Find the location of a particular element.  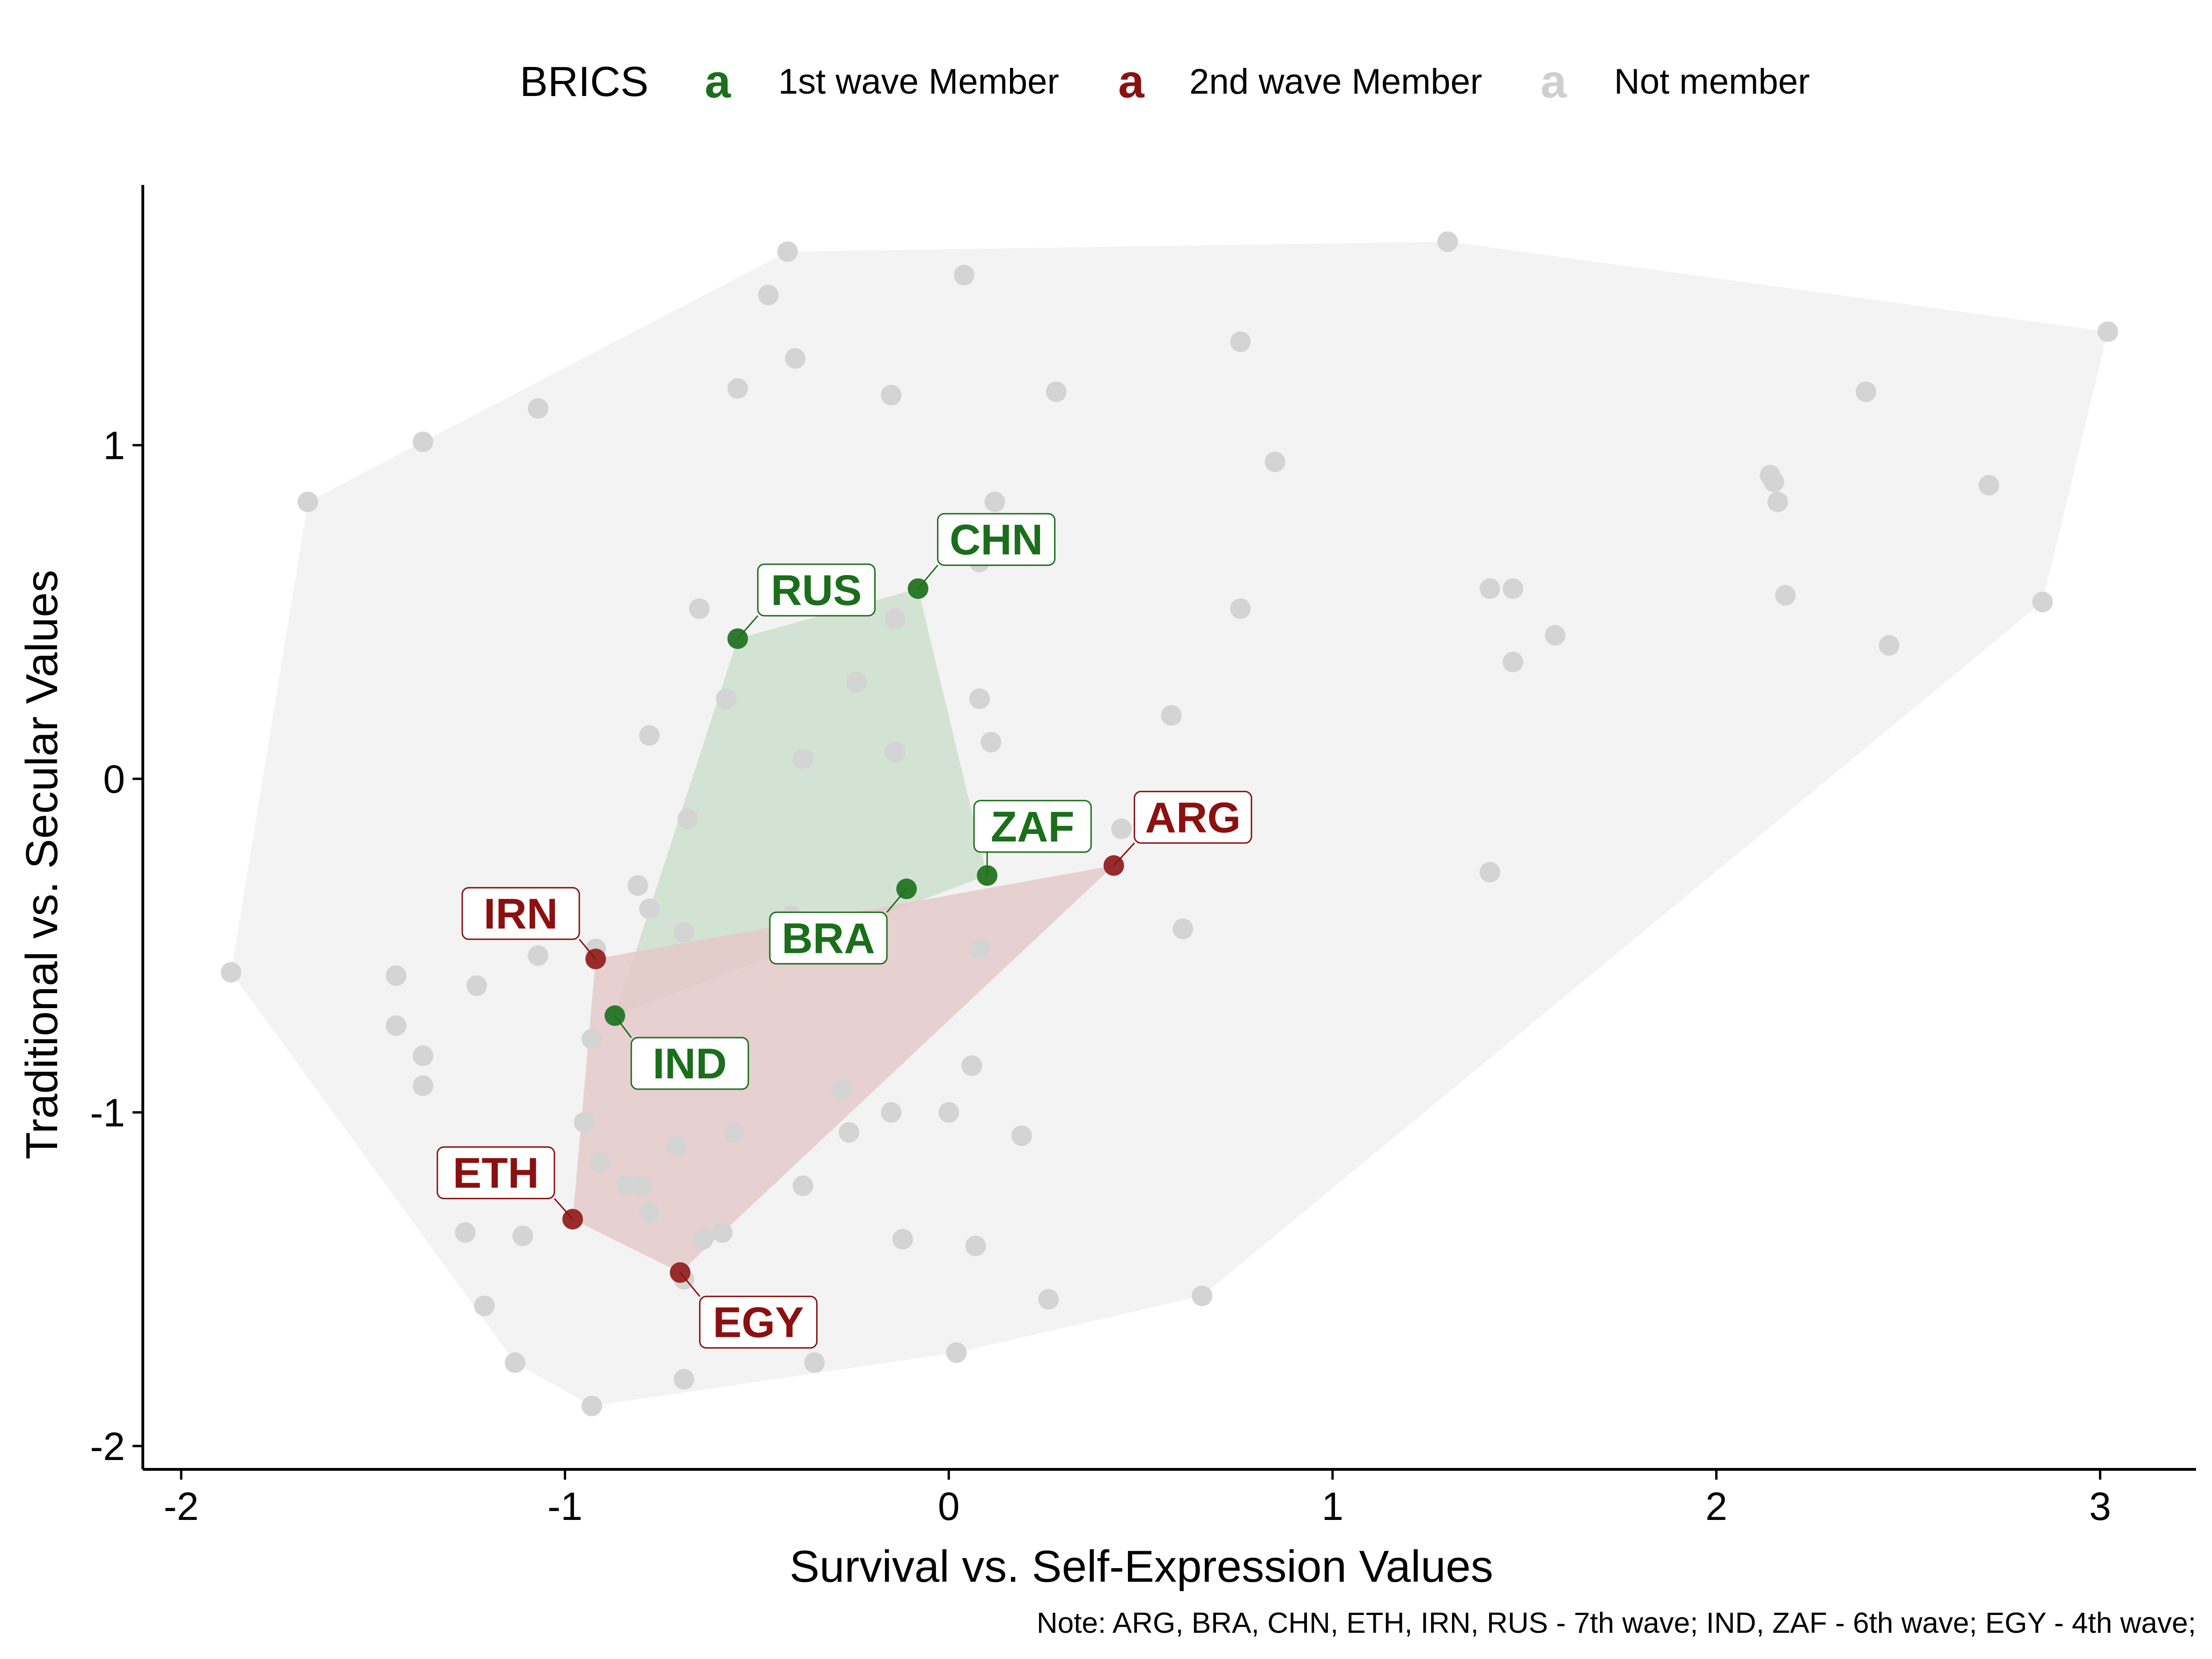

label-egy: EGY is located at coordinates (759, 1323).